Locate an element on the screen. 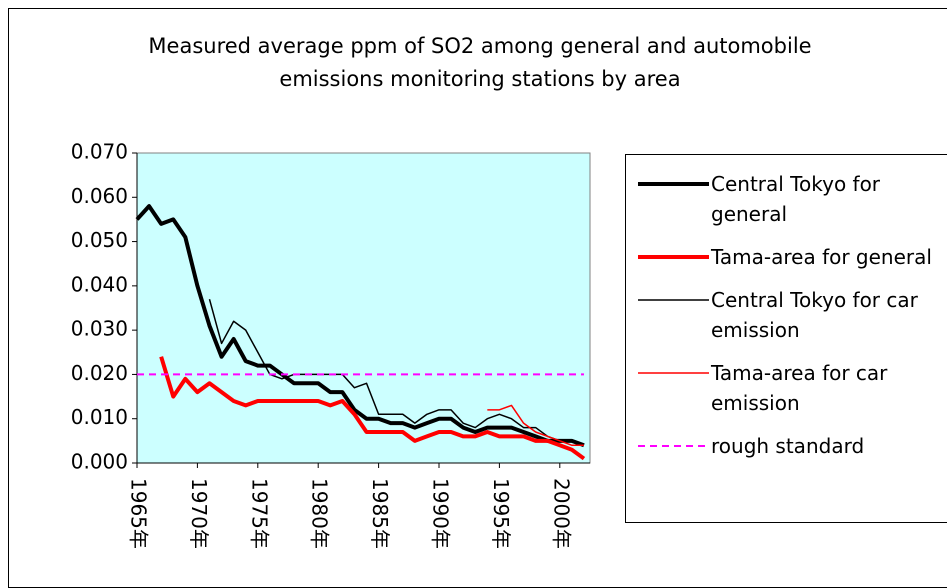 The width and height of the screenshot is (947, 588). legend-label: rough standard is located at coordinates (788, 446).